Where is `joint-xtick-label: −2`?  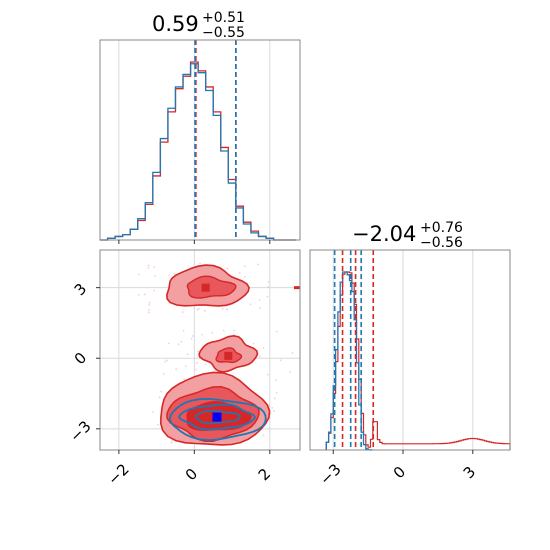 joint-xtick-label: −2 is located at coordinates (118, 474).